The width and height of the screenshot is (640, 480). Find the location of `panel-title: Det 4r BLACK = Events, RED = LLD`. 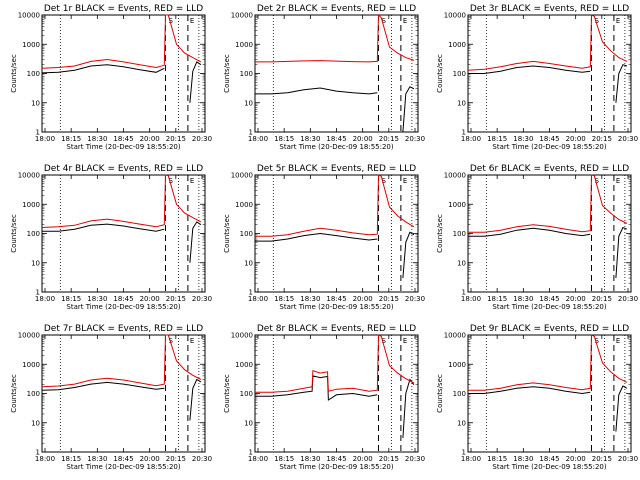

panel-title: Det 4r BLACK = Events, RED = LLD is located at coordinates (123, 169).